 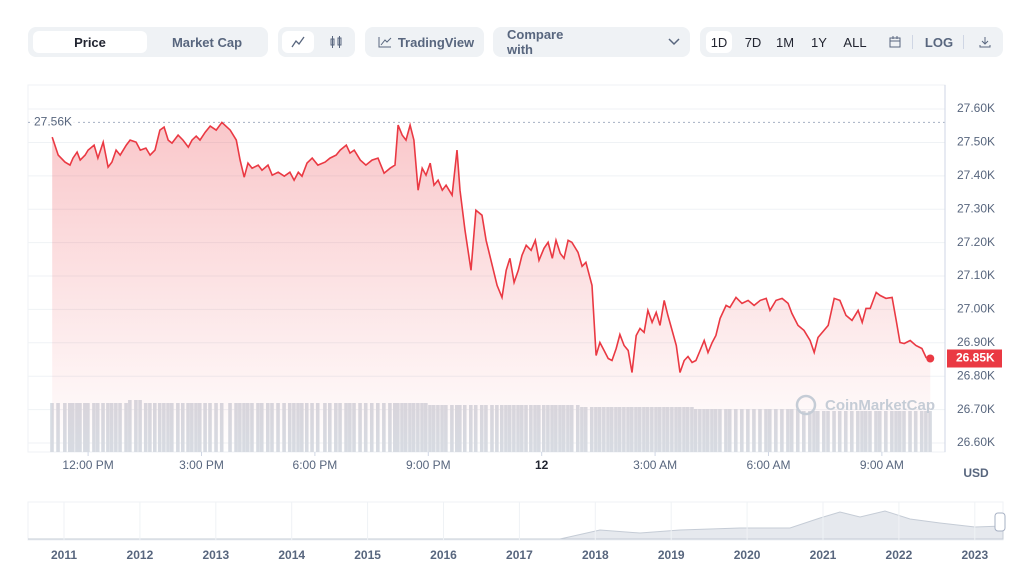 I want to click on y-tick-label: 27.20K, so click(x=976, y=242).